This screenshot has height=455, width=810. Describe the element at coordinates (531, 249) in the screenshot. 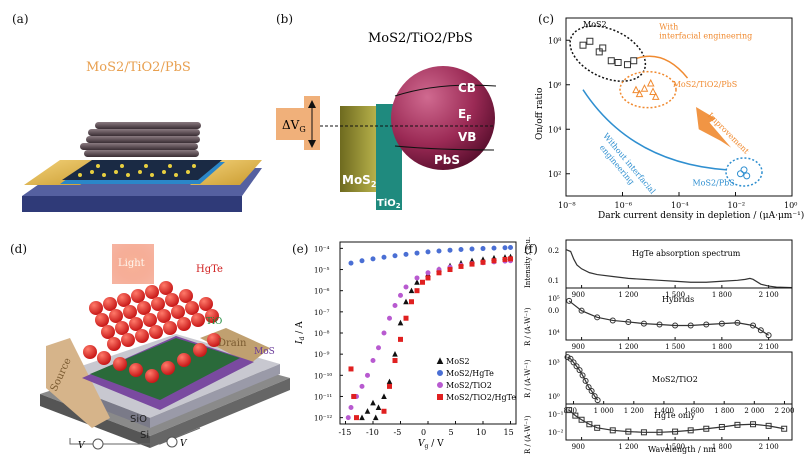

I see `panel-f-label: (f)` at that location.